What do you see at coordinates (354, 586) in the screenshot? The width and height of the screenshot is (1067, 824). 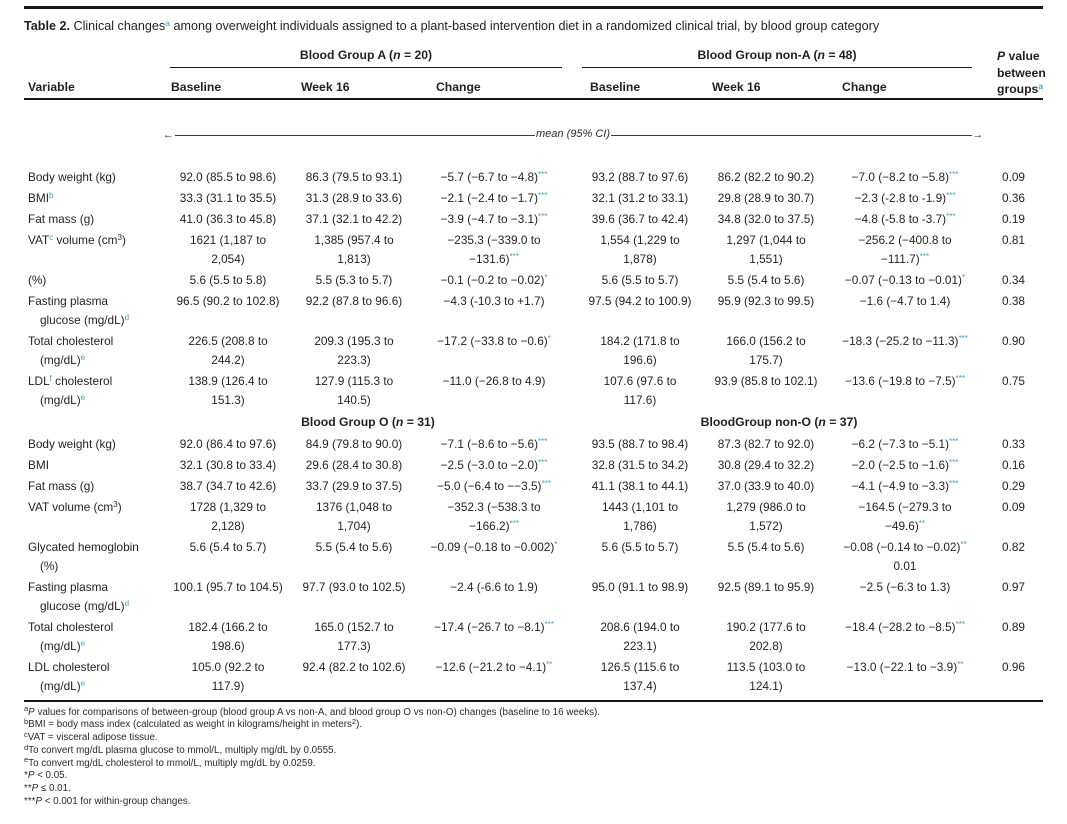 I see `data-cell: 97.7 (93.0 to 102.5)` at bounding box center [354, 586].